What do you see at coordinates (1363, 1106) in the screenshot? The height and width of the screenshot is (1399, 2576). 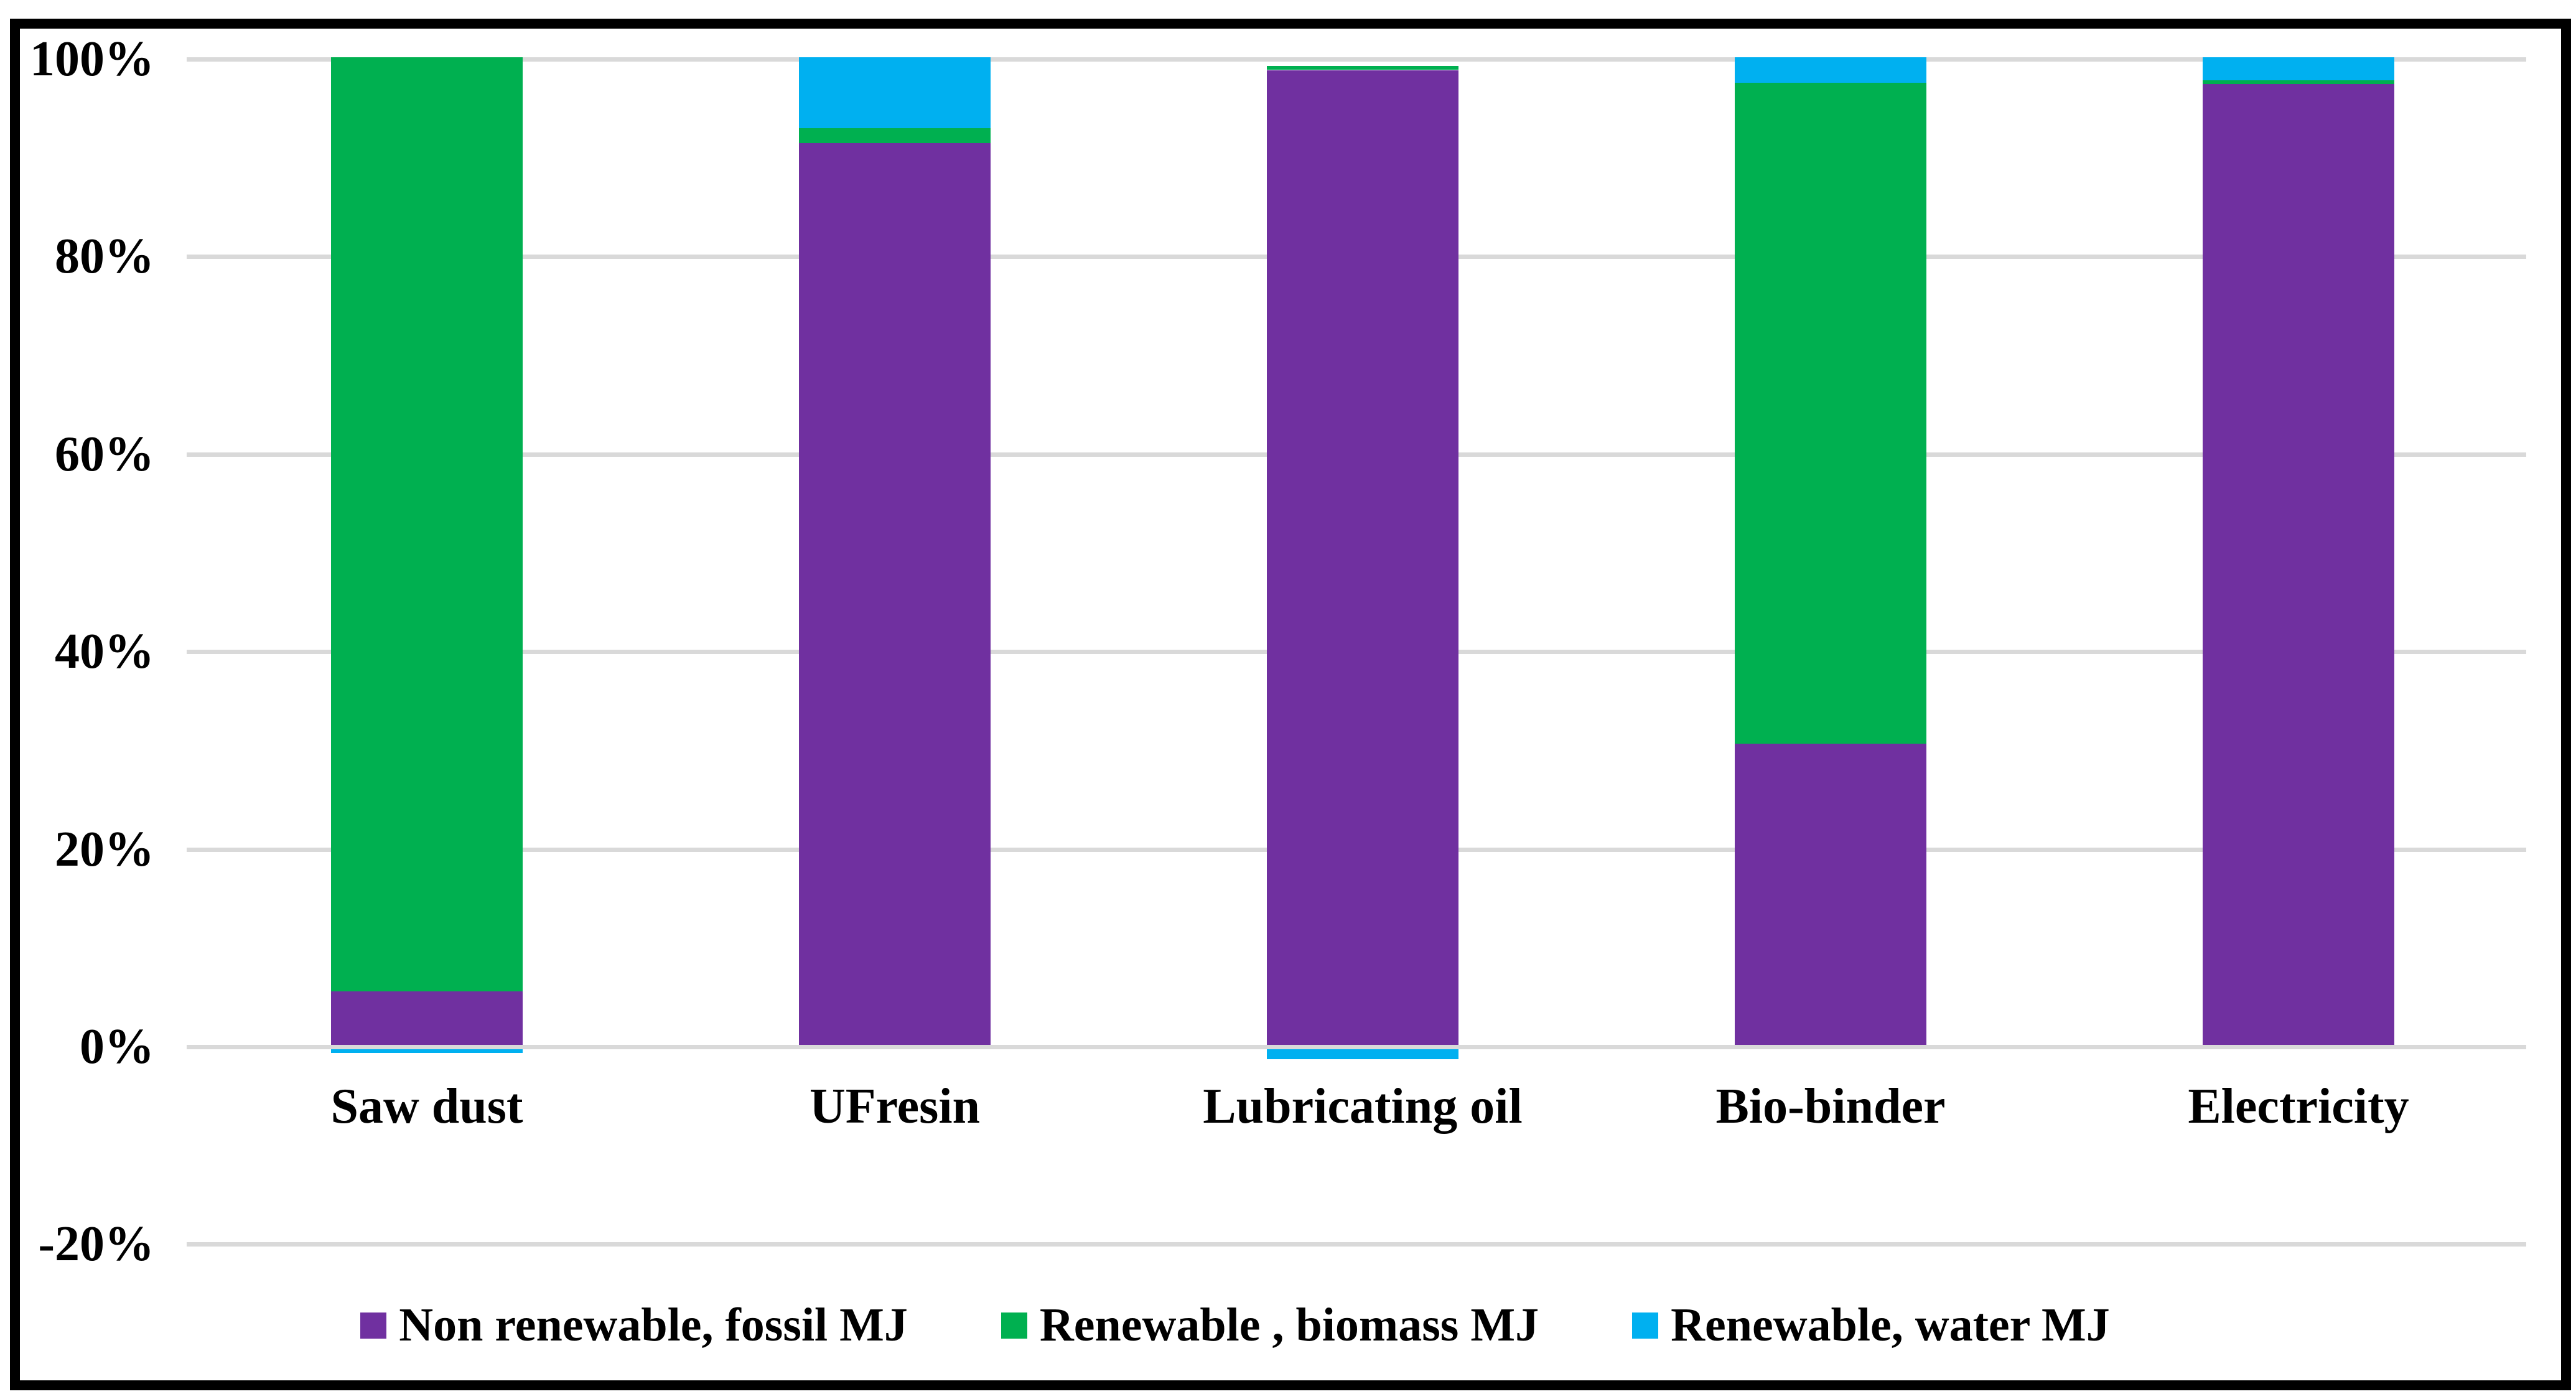 I see `x-category-label: Lubricating oil` at bounding box center [1363, 1106].